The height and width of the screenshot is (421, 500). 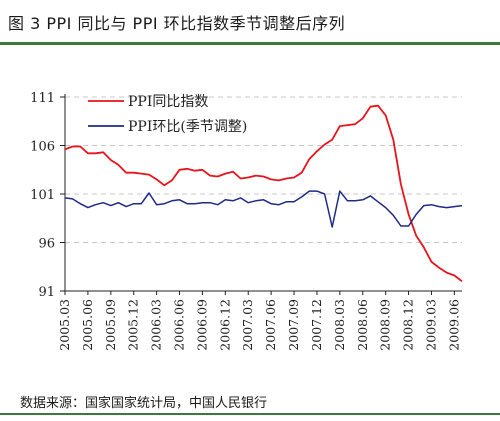 I want to click on y-tick-label-101: 101, so click(x=42, y=195).